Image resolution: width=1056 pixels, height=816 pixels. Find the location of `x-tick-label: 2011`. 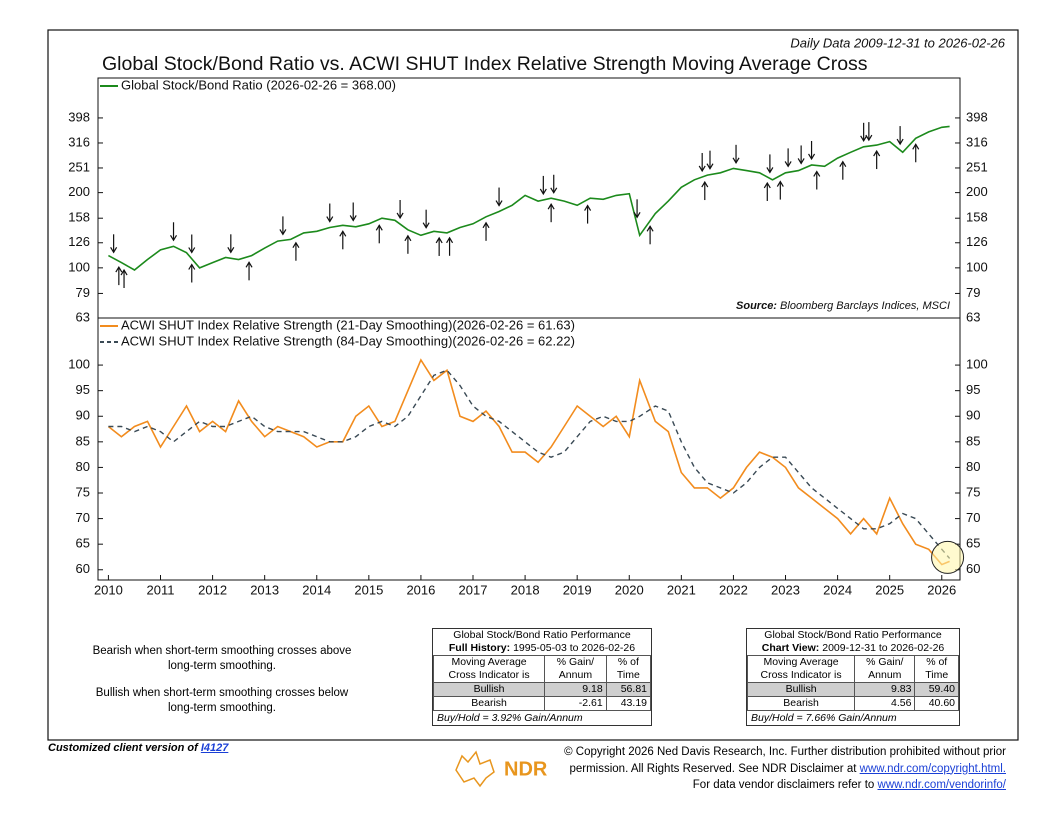

x-tick-label: 2011 is located at coordinates (161, 589).